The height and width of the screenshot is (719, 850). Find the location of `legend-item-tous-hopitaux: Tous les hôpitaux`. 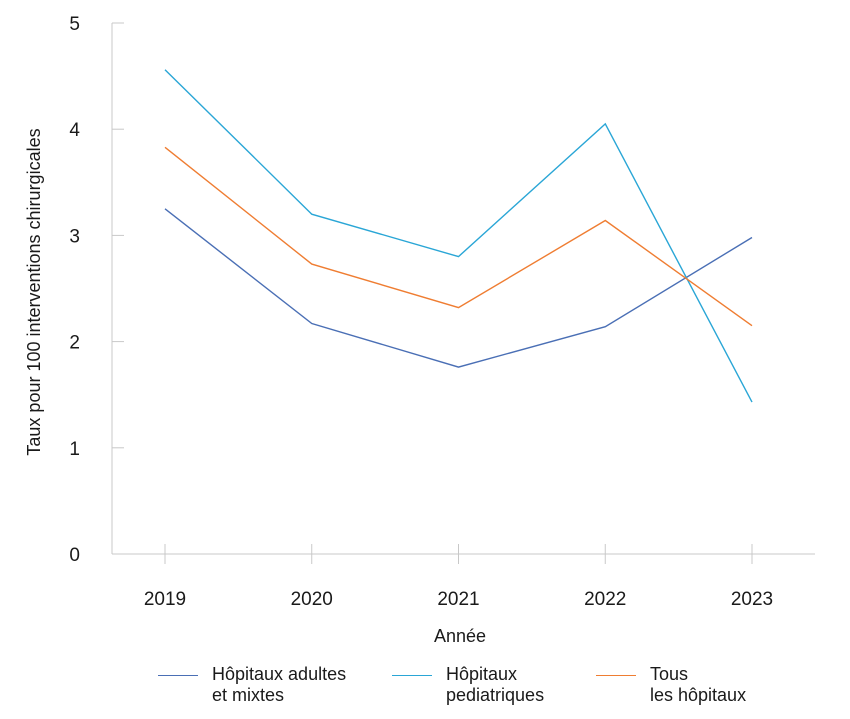

legend-item-tous-hopitaux: Tous les hôpitaux is located at coordinates (671, 685).